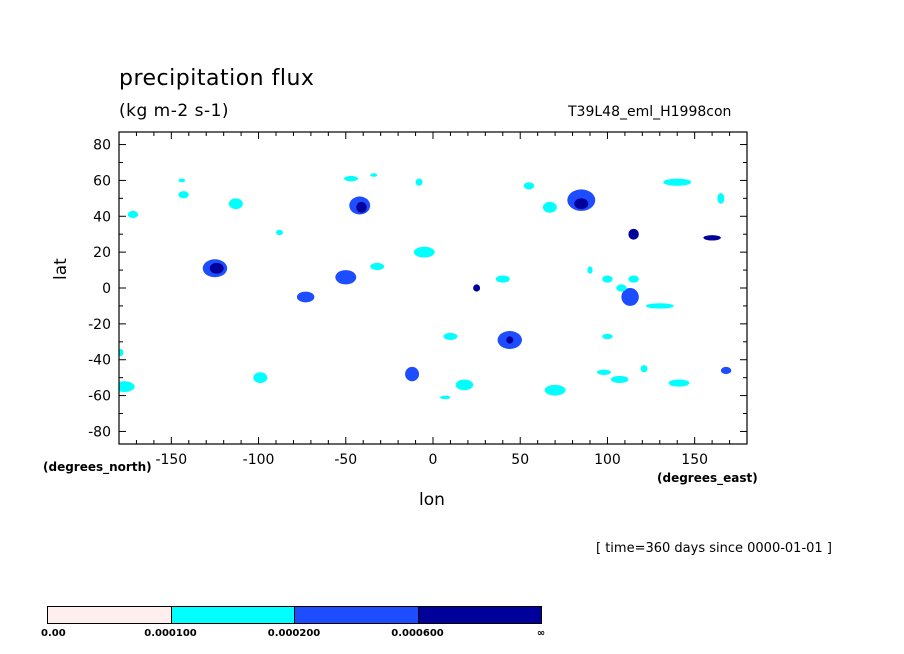  What do you see at coordinates (102, 217) in the screenshot?
I see `y-tick-label: 40` at bounding box center [102, 217].